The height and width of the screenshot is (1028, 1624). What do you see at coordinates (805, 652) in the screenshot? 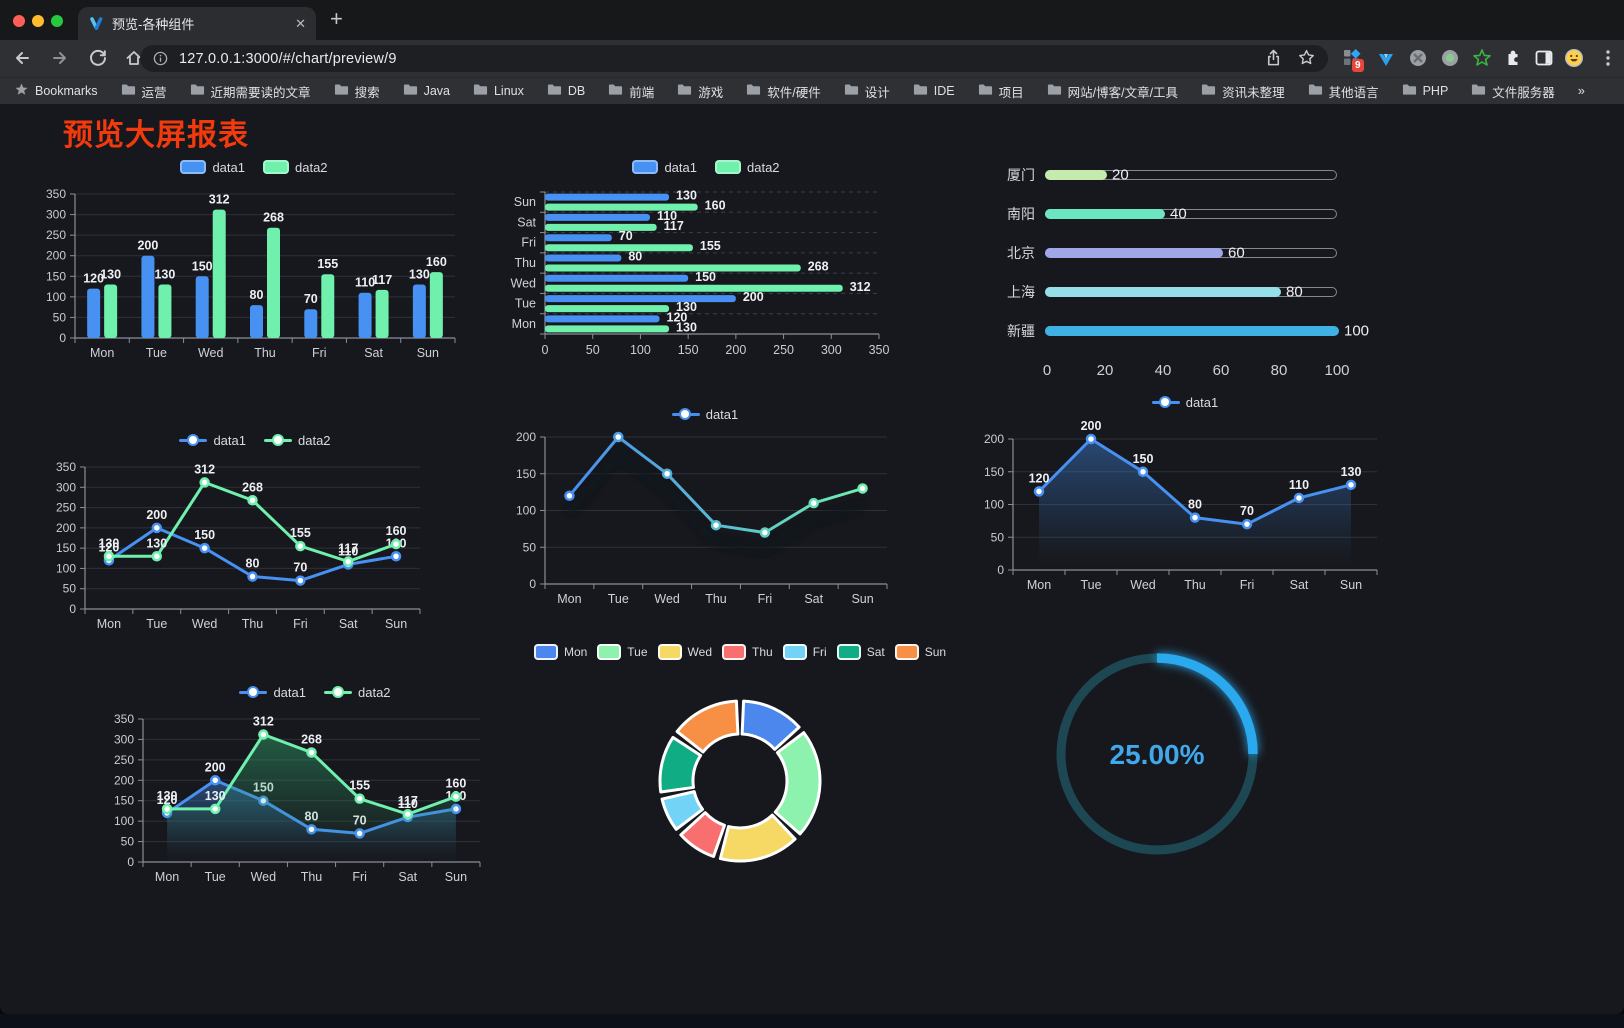
I see `legend-item-Fri: Fri` at bounding box center [805, 652].